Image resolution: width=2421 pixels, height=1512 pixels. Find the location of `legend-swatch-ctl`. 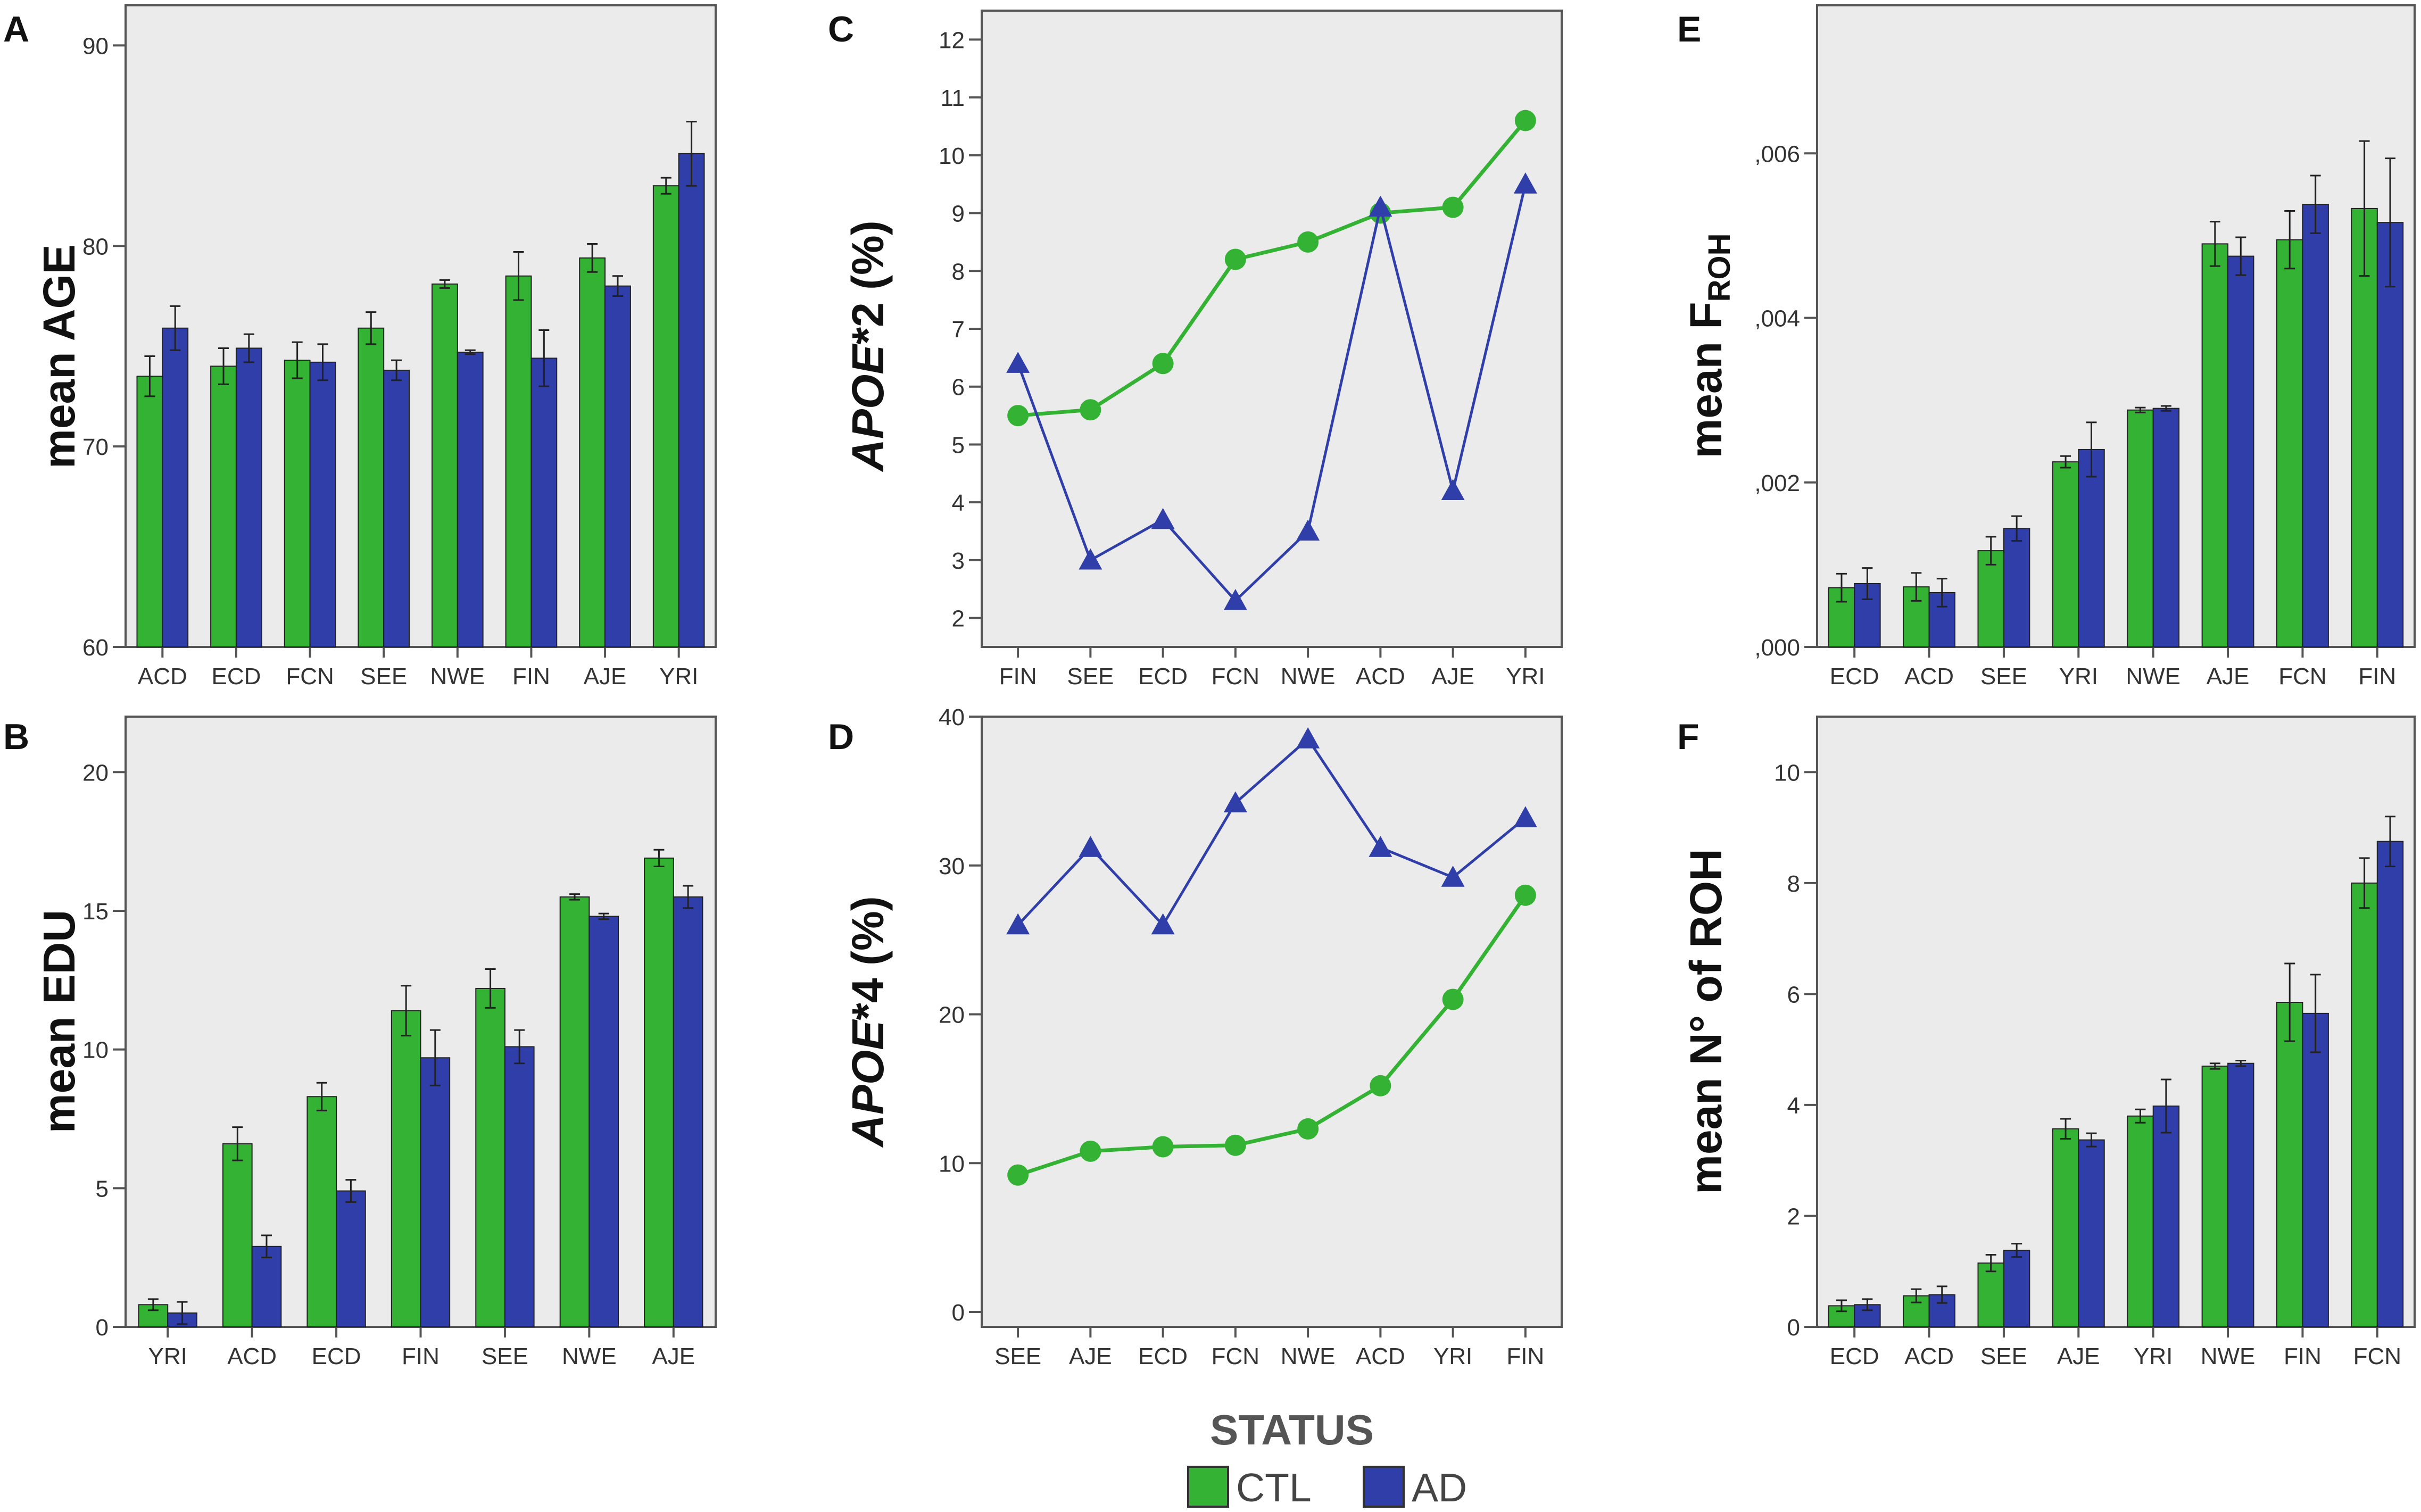

legend-swatch-ctl is located at coordinates (1208, 1487).